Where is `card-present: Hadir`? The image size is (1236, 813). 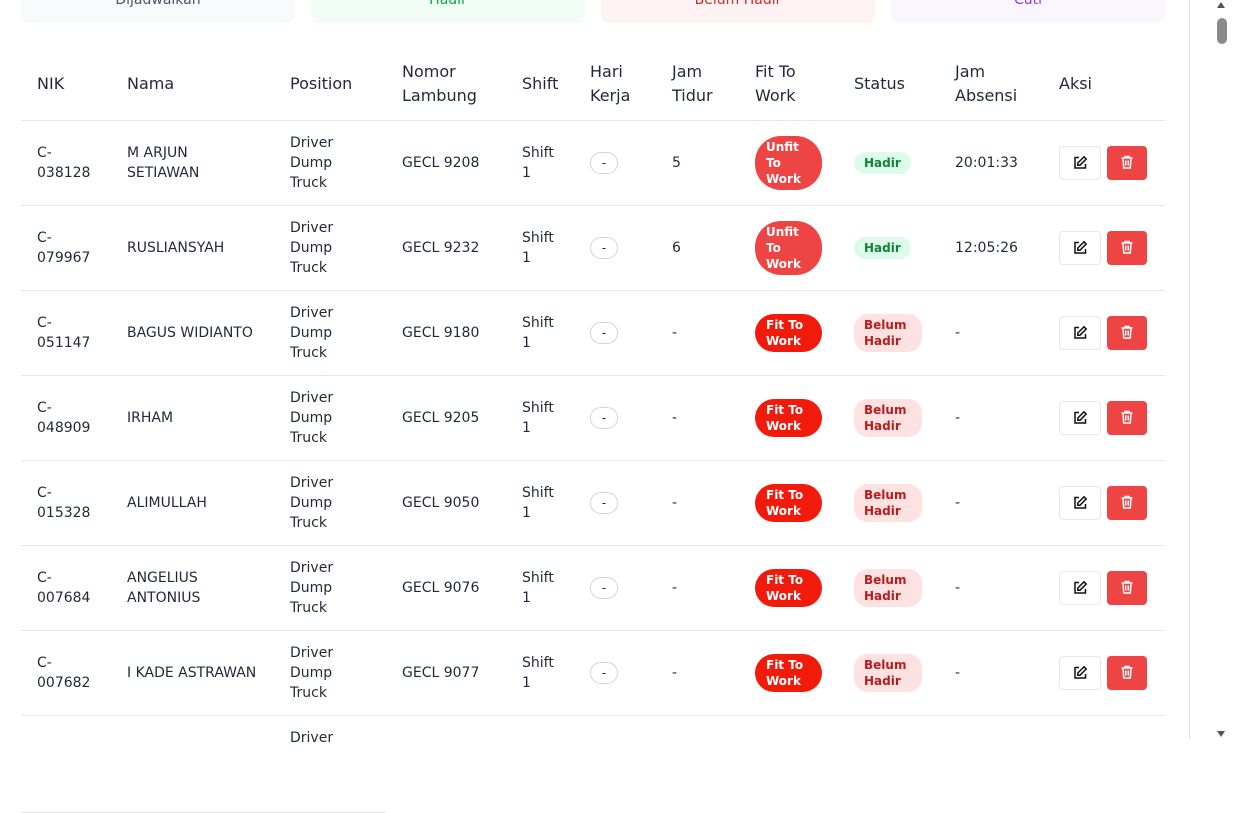 card-present: Hadir is located at coordinates (448, 11).